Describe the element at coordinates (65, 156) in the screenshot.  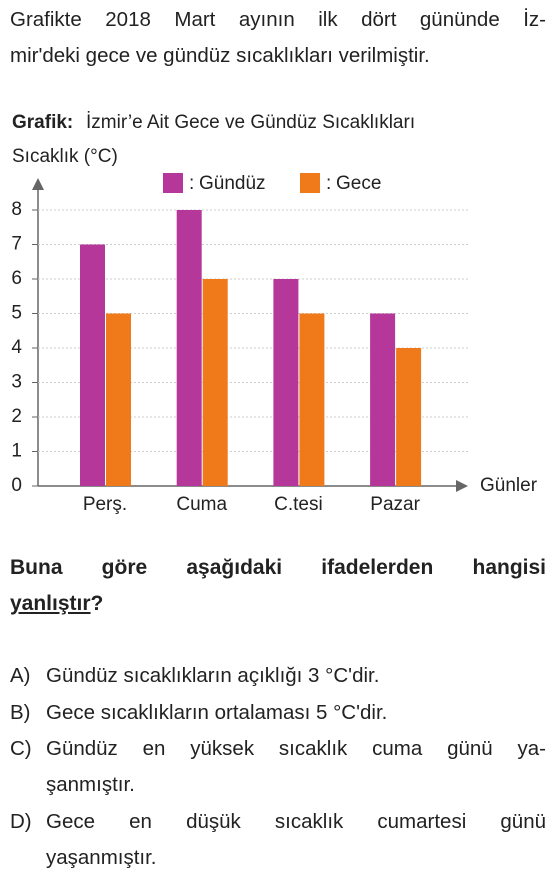
I see `y-axis-label: Sıcaklık (°C)` at that location.